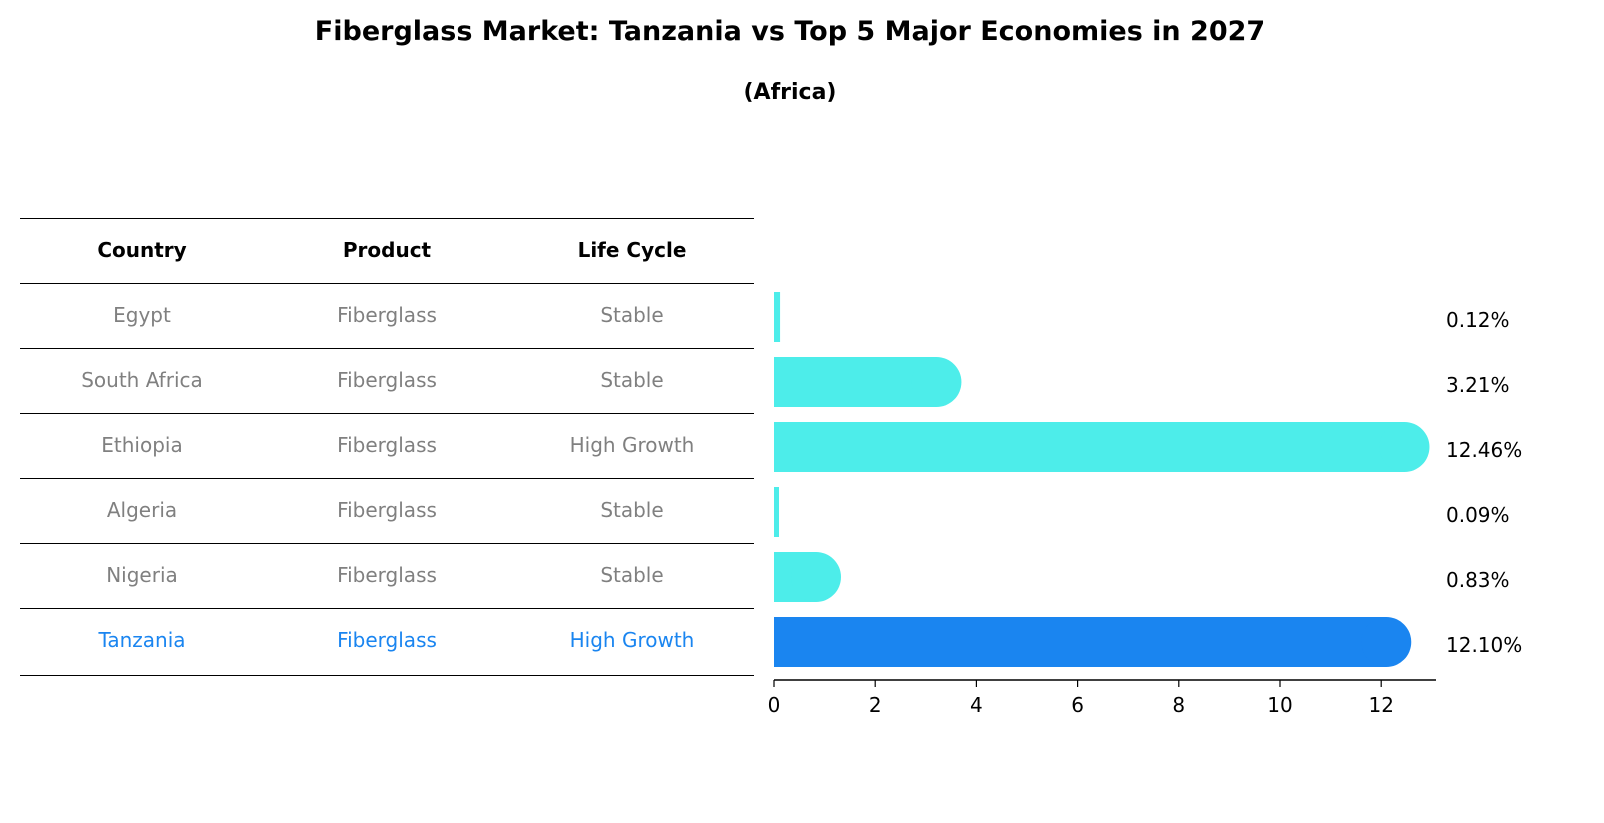 This screenshot has height=823, width=1604. I want to click on table-cell: Ethiopia, so click(142, 445).